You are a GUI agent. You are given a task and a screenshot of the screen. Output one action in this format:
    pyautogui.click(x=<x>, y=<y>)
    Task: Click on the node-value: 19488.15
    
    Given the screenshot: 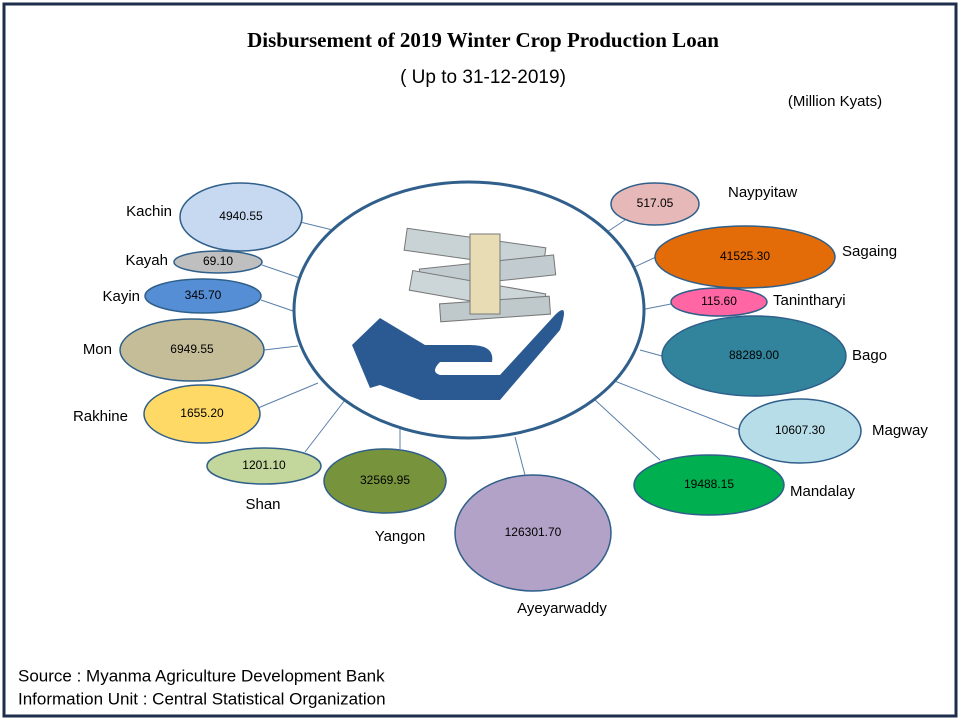 What is the action you would take?
    pyautogui.click(x=709, y=484)
    